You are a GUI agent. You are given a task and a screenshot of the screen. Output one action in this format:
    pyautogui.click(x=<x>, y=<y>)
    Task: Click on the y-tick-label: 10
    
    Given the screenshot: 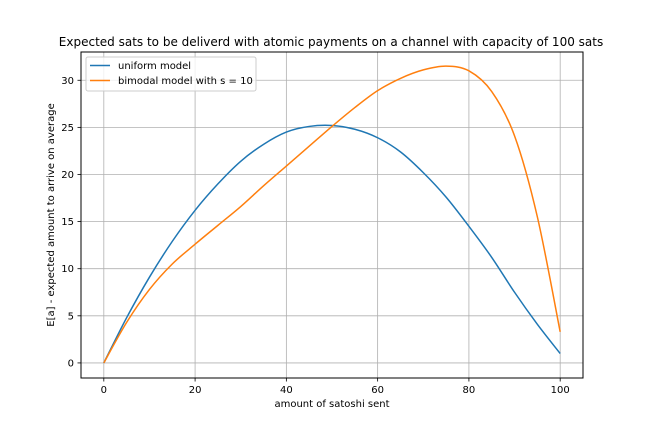 What is the action you would take?
    pyautogui.click(x=67, y=269)
    